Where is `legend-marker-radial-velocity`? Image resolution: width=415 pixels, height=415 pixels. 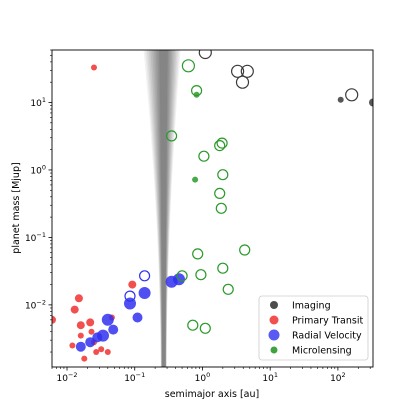 legend-marker-radial-velocity is located at coordinates (274, 335).